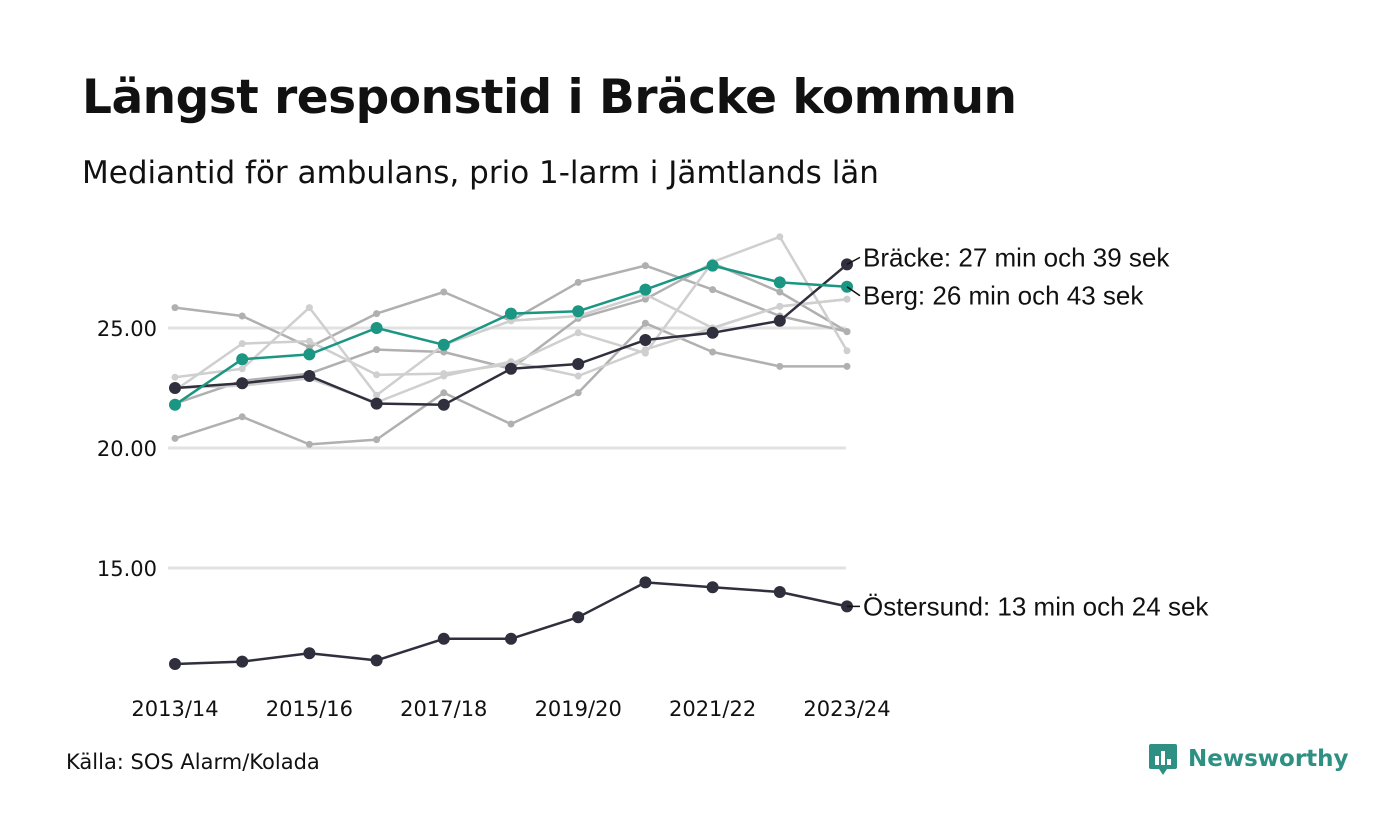 The height and width of the screenshot is (840, 1400). What do you see at coordinates (1268, 759) in the screenshot?
I see `brand-name: Newsworthy` at bounding box center [1268, 759].